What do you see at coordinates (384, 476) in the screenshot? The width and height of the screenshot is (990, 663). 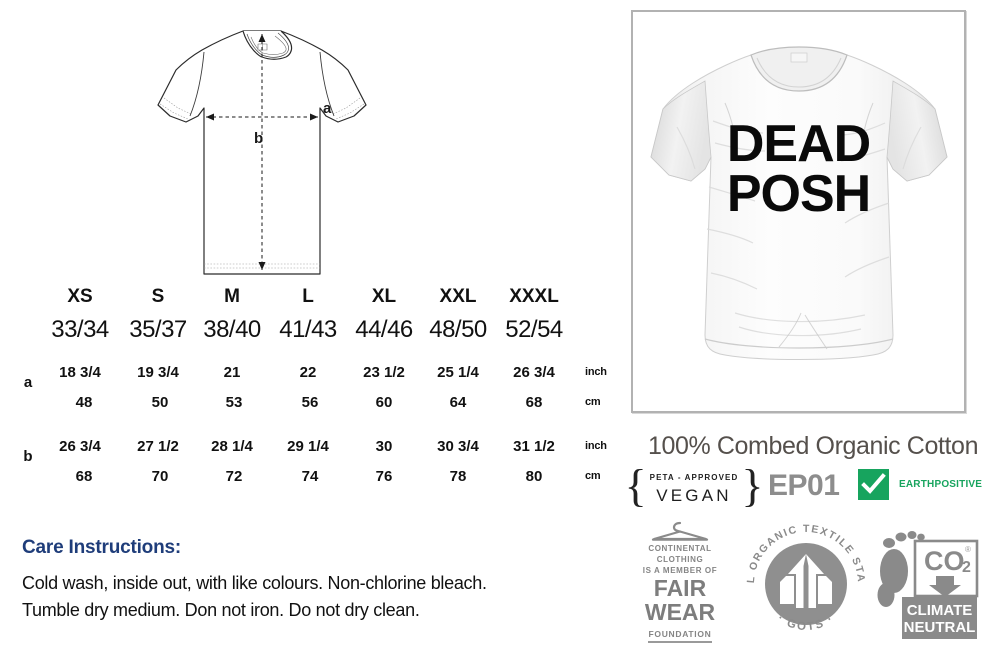 I see `b-cm-xl: 76` at bounding box center [384, 476].